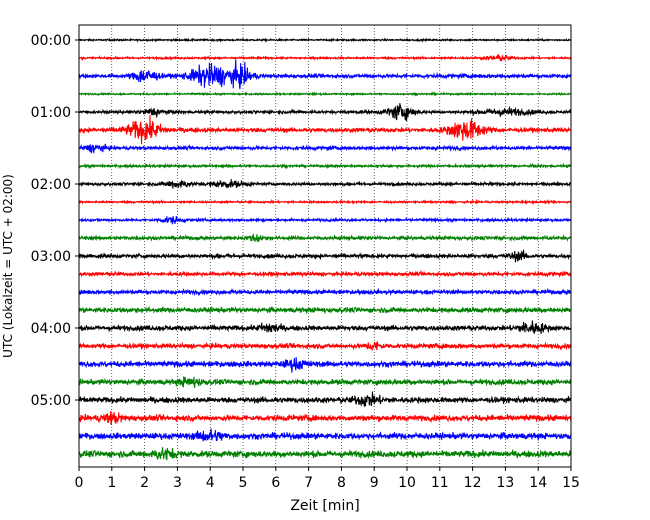 The height and width of the screenshot is (520, 650). I want to click on x-tick-label: 8, so click(341, 483).